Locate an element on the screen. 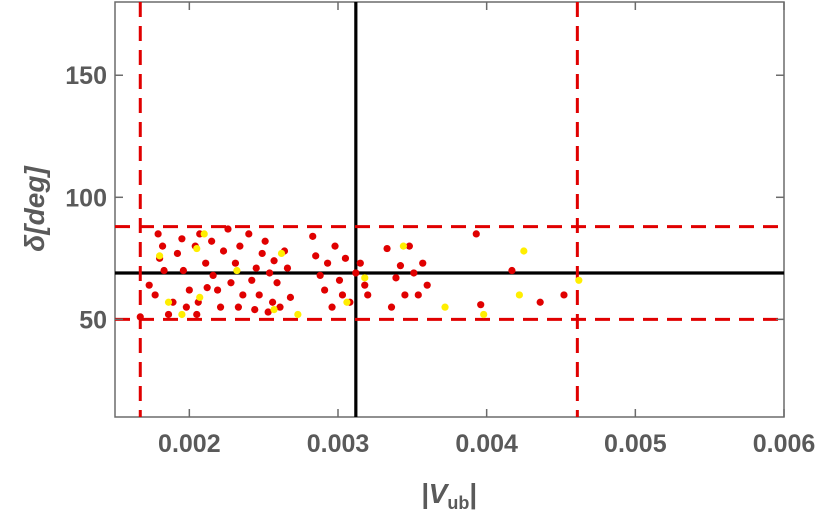 The height and width of the screenshot is (519, 830). x-tick-label: 0.004 is located at coordinates (486, 444).